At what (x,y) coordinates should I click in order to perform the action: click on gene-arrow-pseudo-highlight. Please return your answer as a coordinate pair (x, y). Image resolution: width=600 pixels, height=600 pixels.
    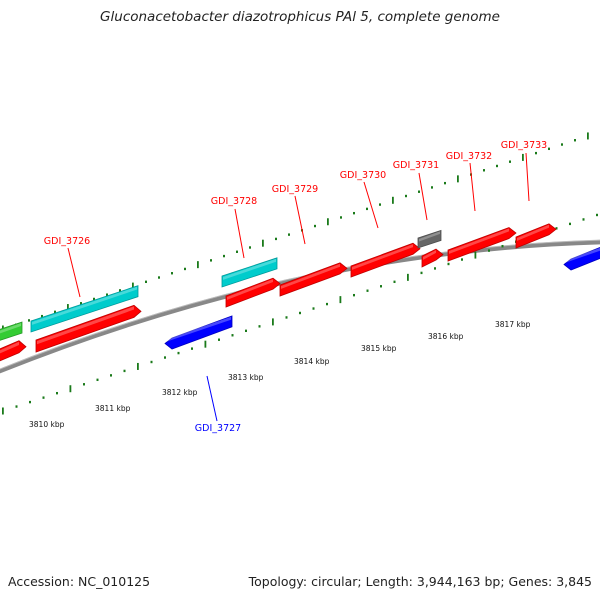
    Looking at the image, I should click on (429, 236).